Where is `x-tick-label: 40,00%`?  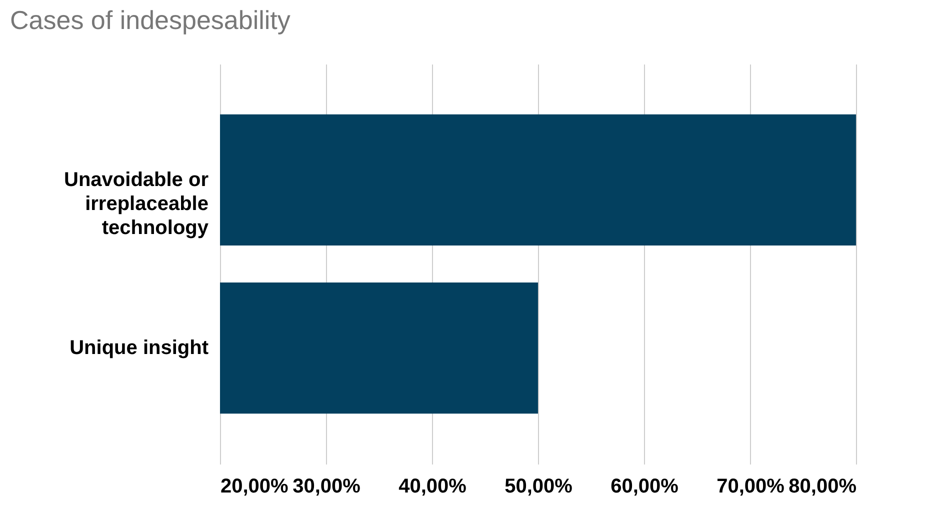 x-tick-label: 40,00% is located at coordinates (432, 487).